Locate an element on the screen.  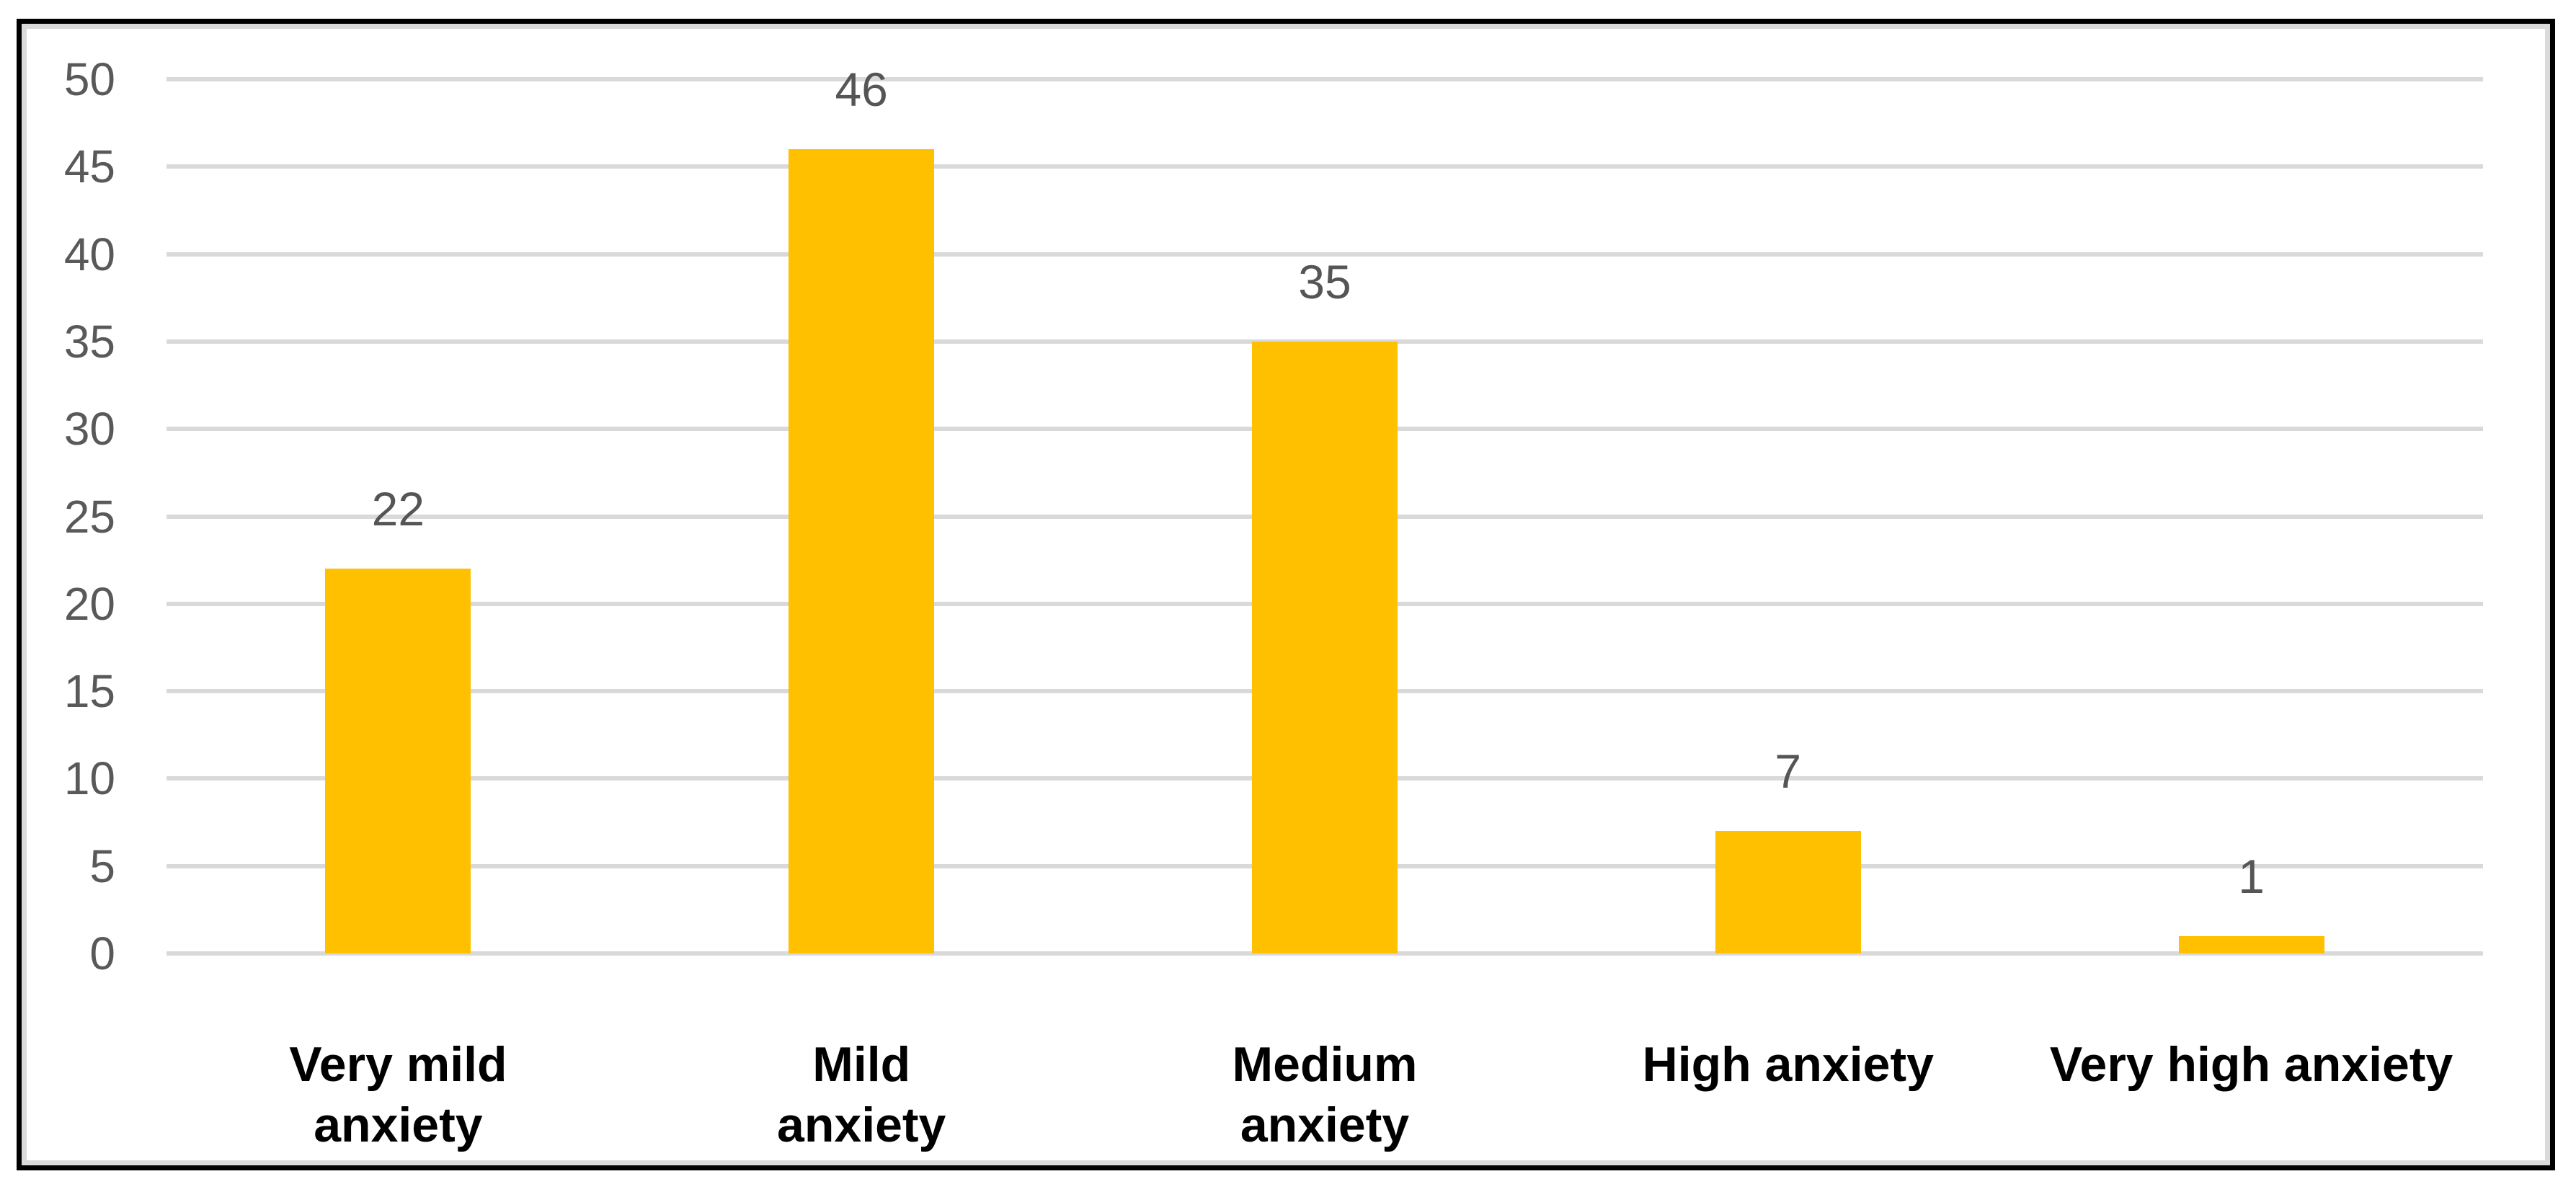
bar-column: 22 is located at coordinates (398, 516).